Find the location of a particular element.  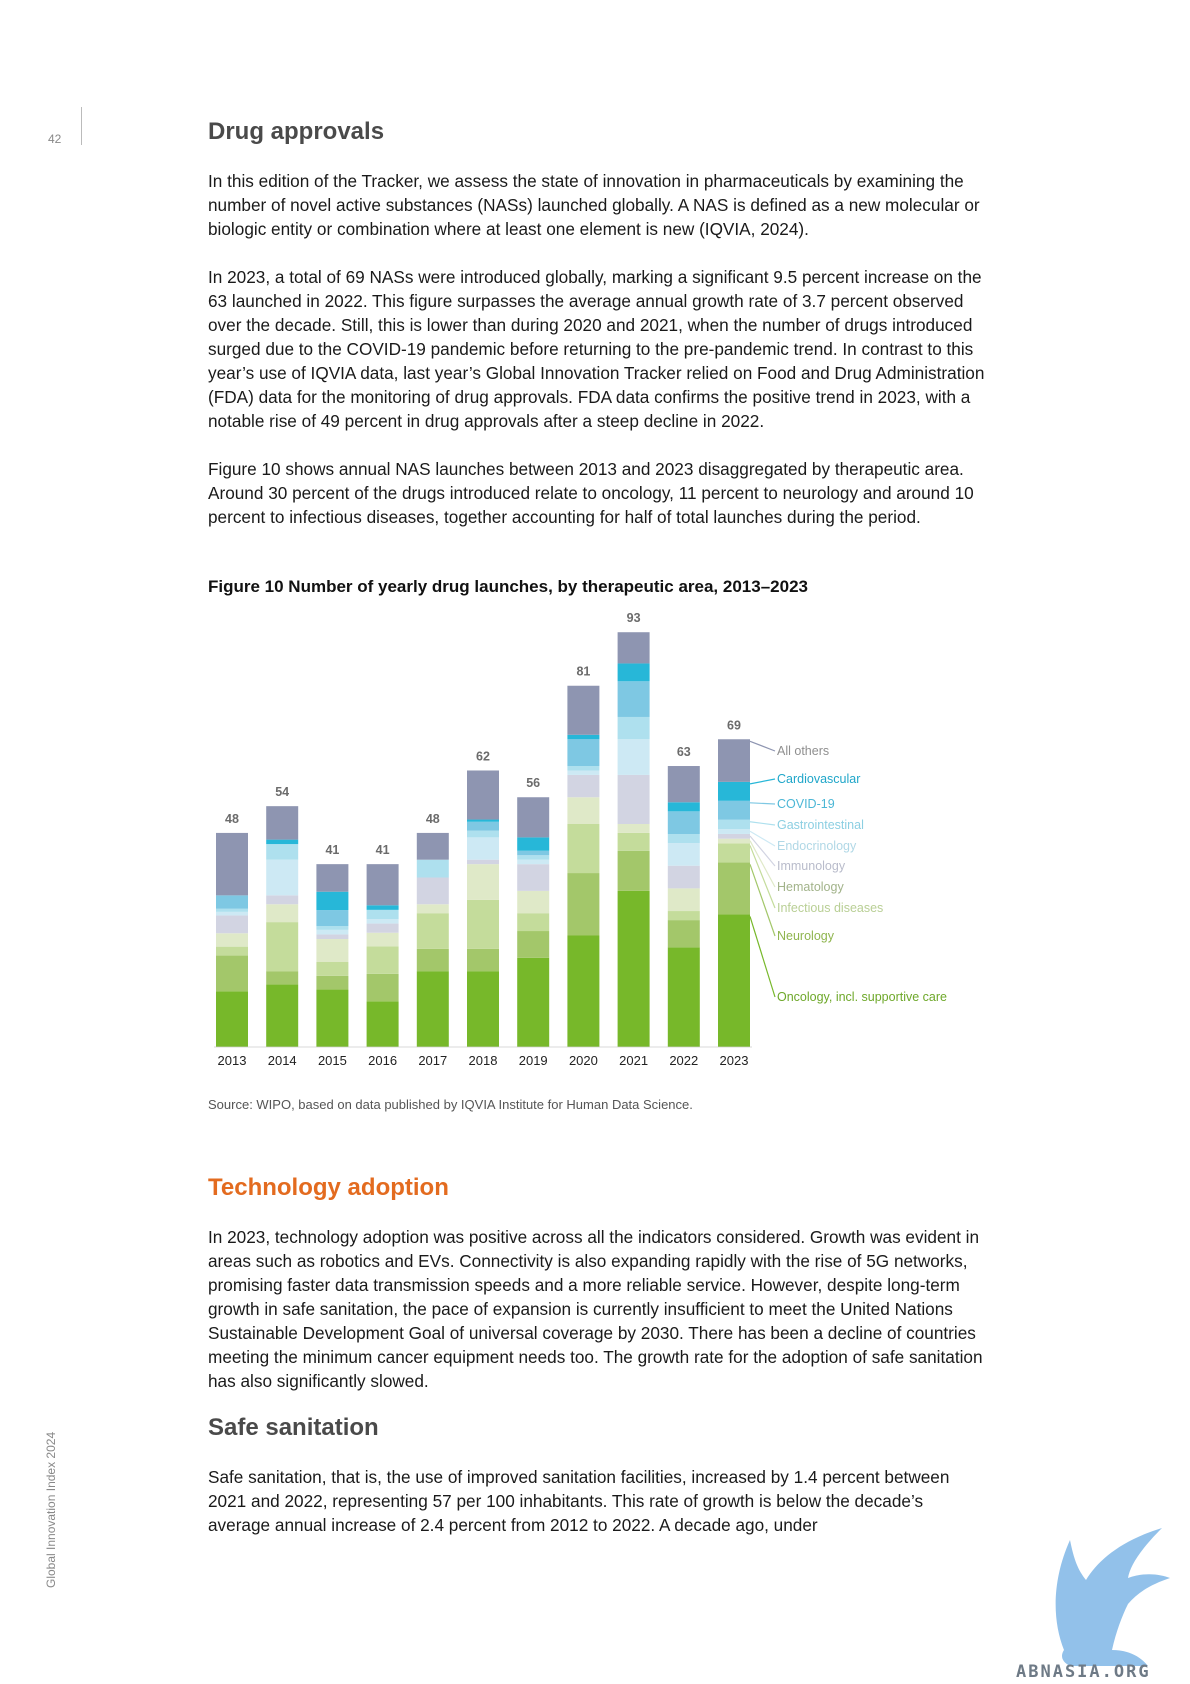

legend-label-7: Infectious diseases is located at coordinates (830, 908).